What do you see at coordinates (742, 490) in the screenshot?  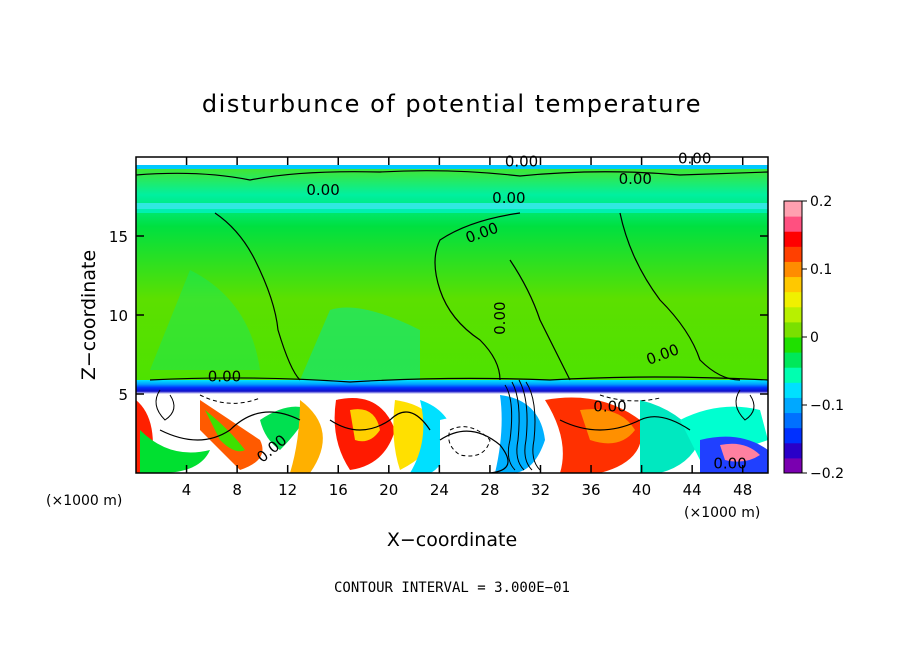 I see `x-tick-label: 48` at bounding box center [742, 490].